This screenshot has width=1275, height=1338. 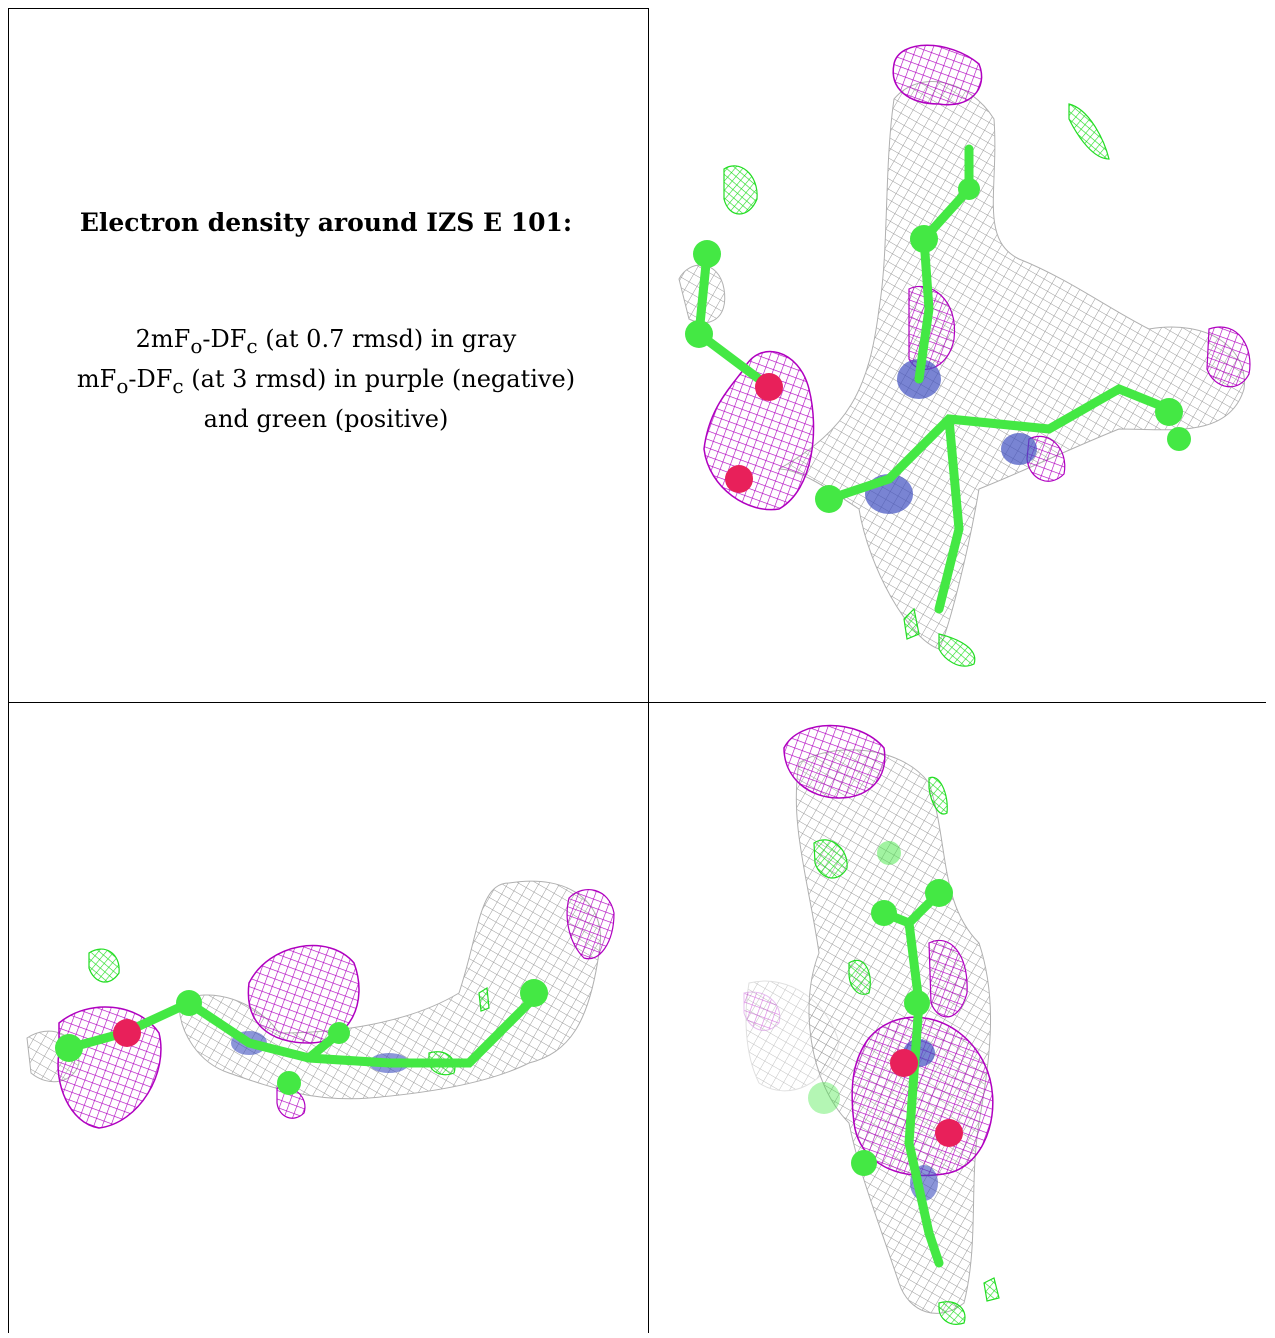 I want to click on line2-prefix: mF, so click(x=96, y=378).